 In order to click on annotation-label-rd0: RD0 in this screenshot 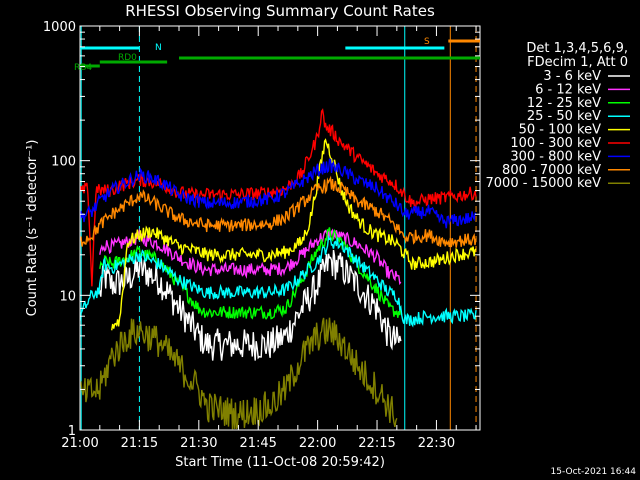, I will do `click(127, 58)`.